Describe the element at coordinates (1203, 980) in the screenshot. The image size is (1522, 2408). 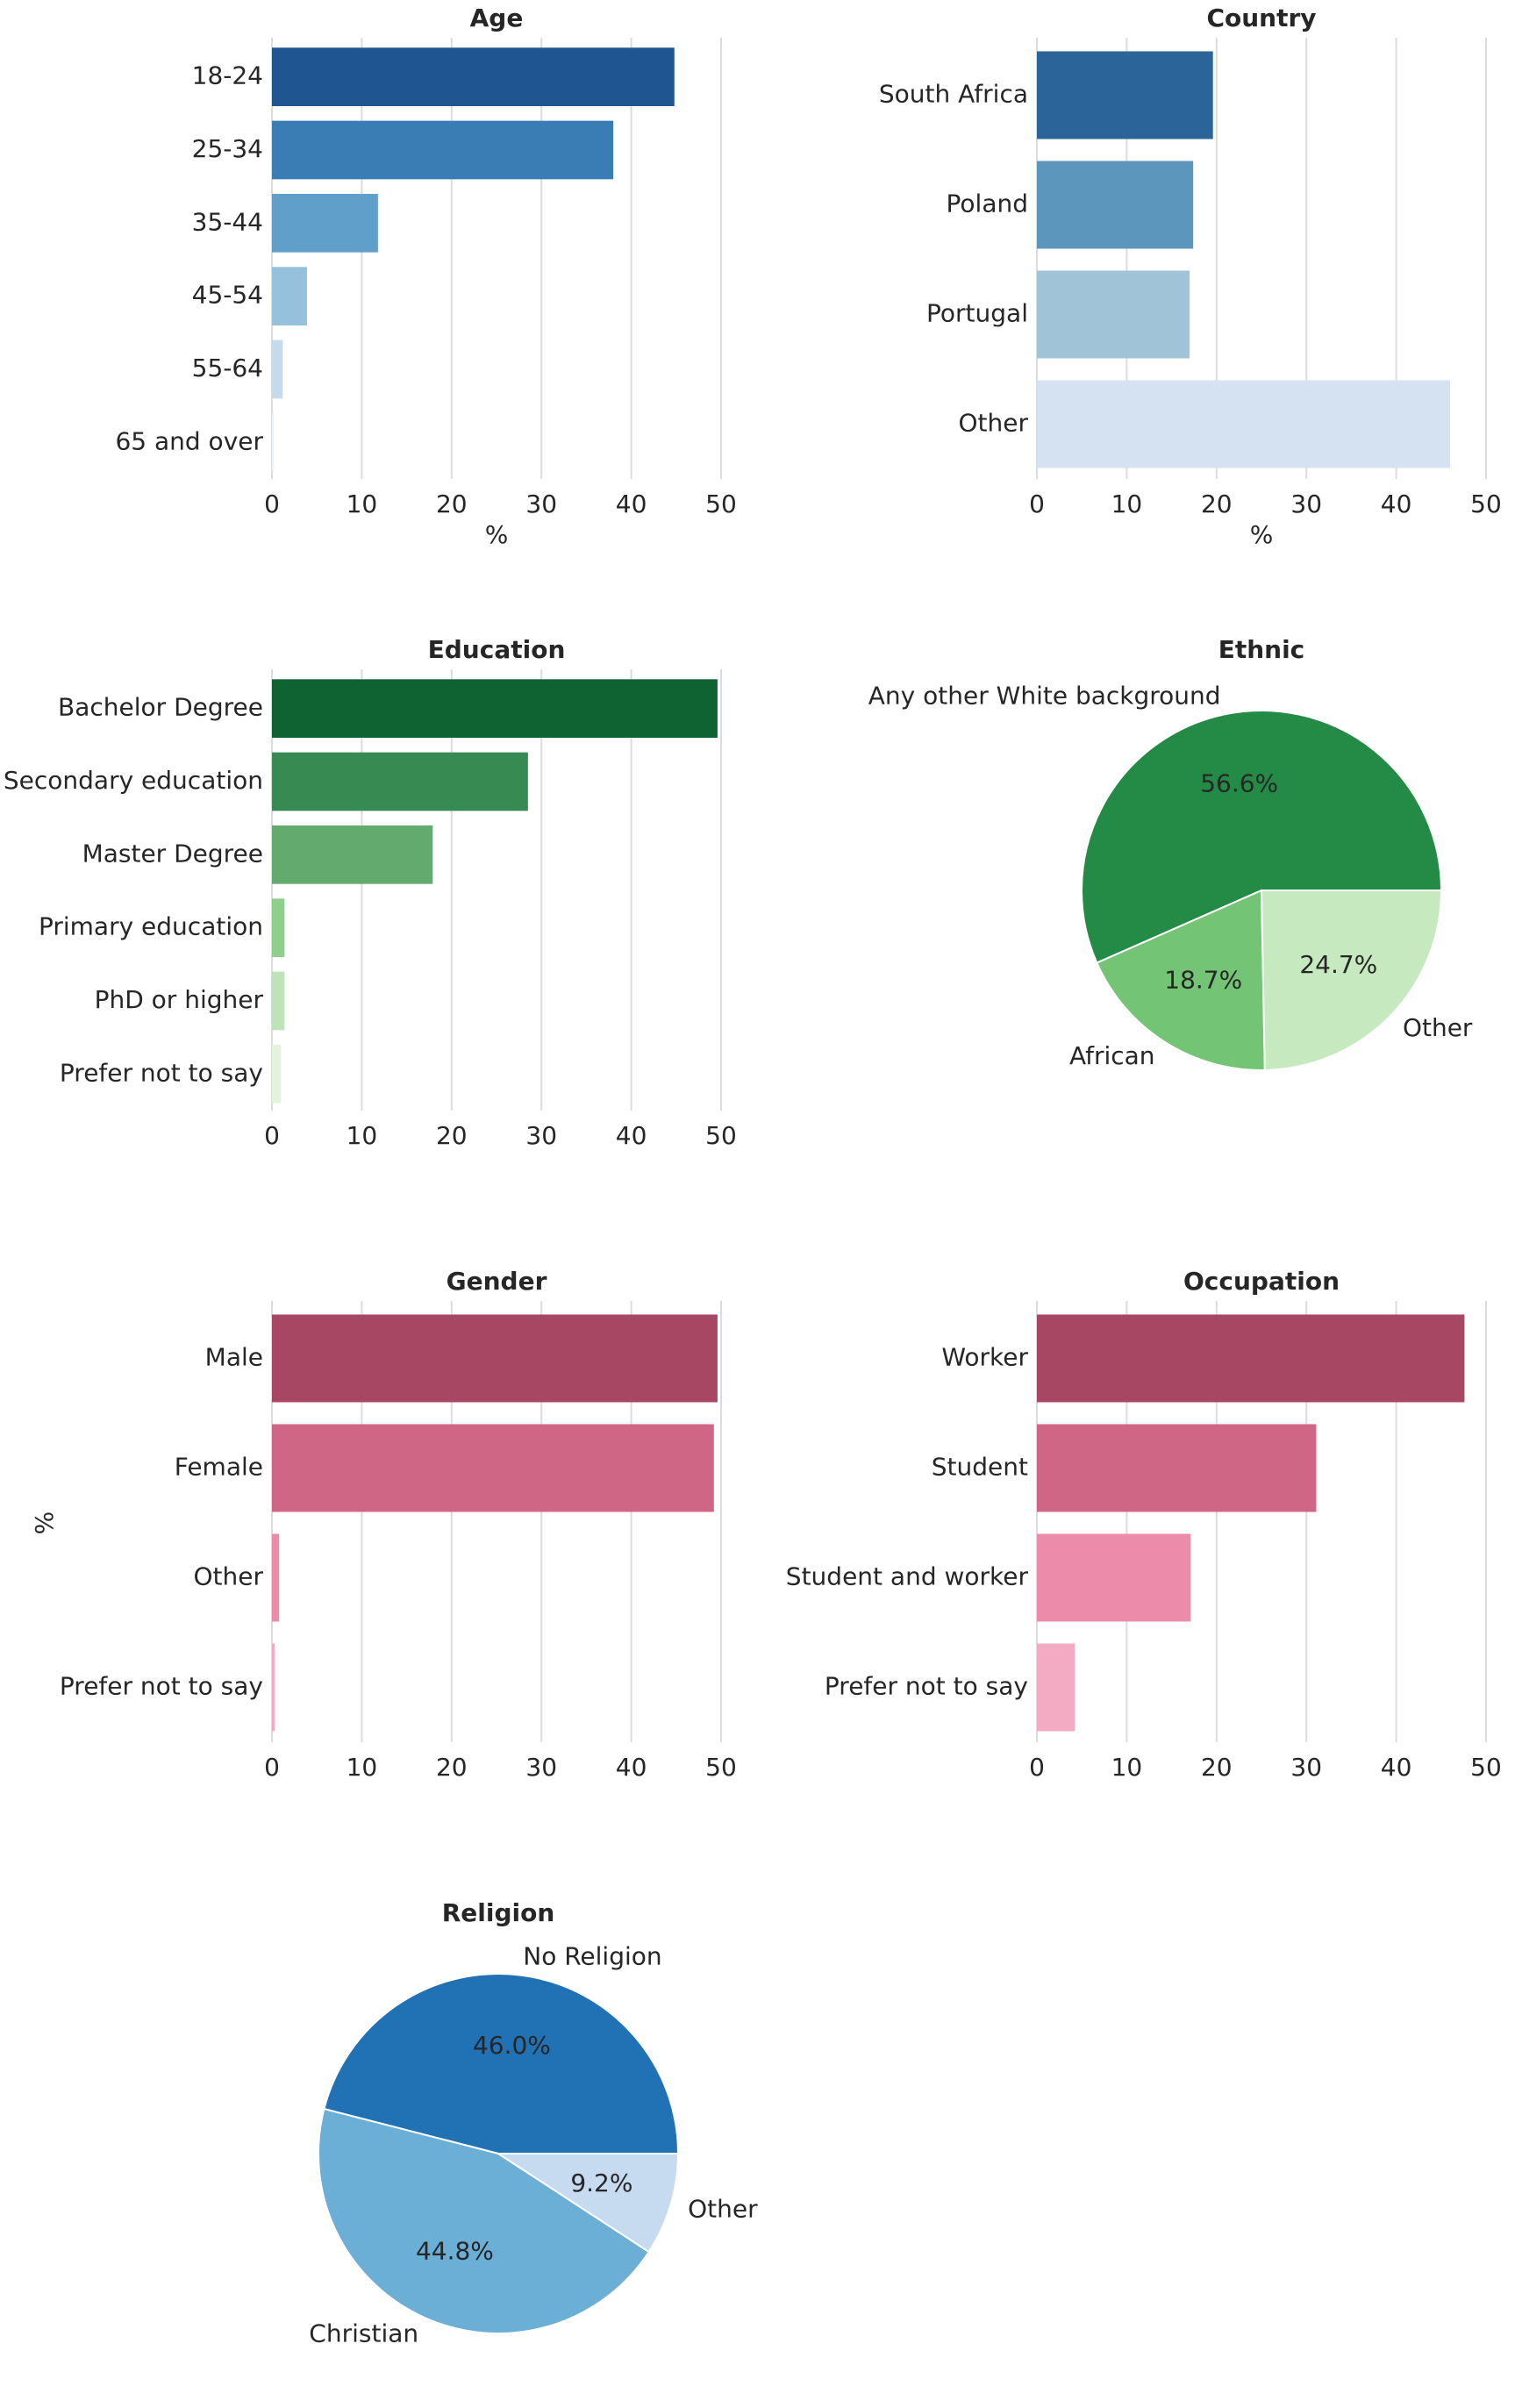
I see `ethnic-pct-label: 18.7%` at that location.